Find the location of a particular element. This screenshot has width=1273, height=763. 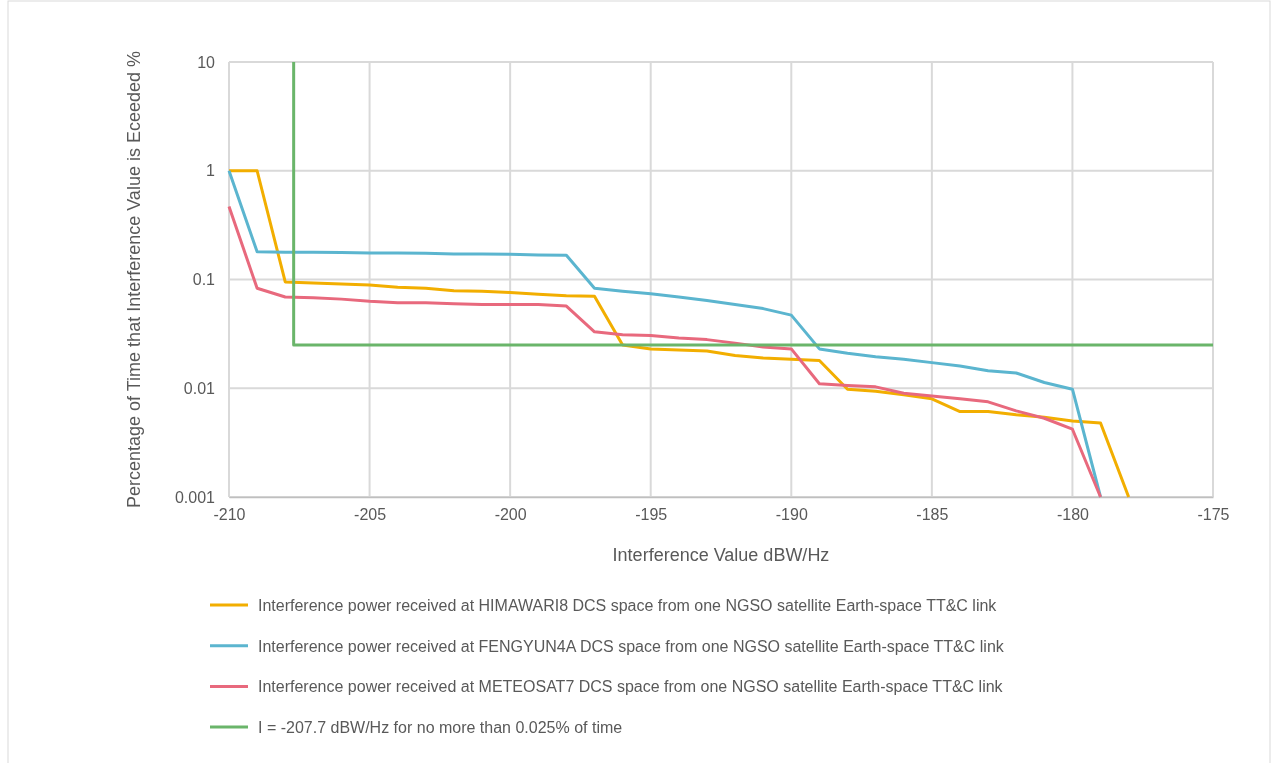

y-tick-label: 0.1 is located at coordinates (204, 280).